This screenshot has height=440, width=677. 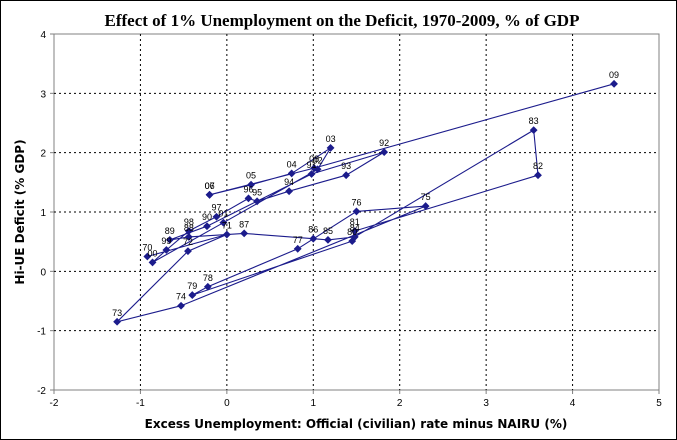 What do you see at coordinates (384, 143) in the screenshot?
I see `point-label-92: 92` at bounding box center [384, 143].